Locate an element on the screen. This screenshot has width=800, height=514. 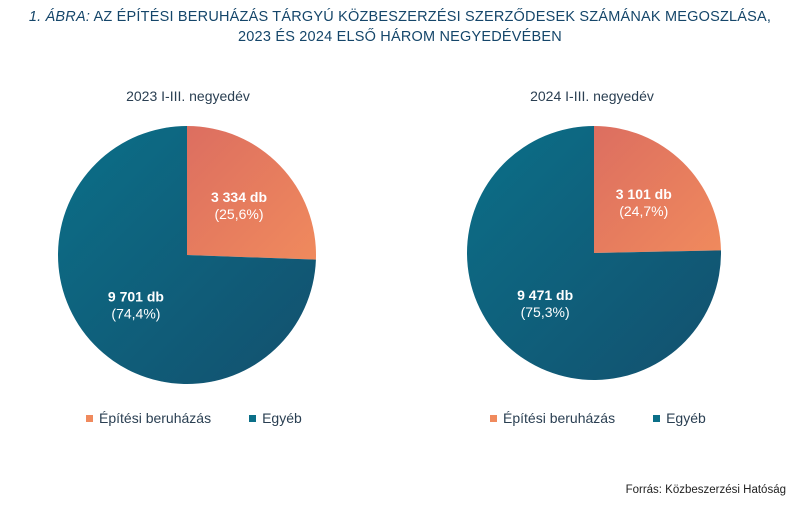
slice-label-count-egyeb: 9 471 db is located at coordinates (545, 295).